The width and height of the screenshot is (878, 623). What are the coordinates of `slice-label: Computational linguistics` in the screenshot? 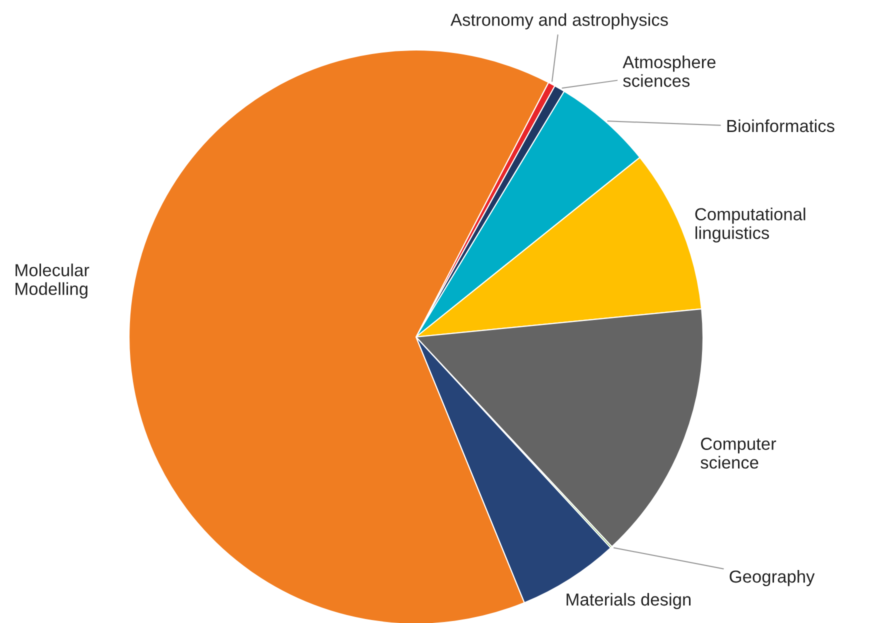 It's located at (750, 225).